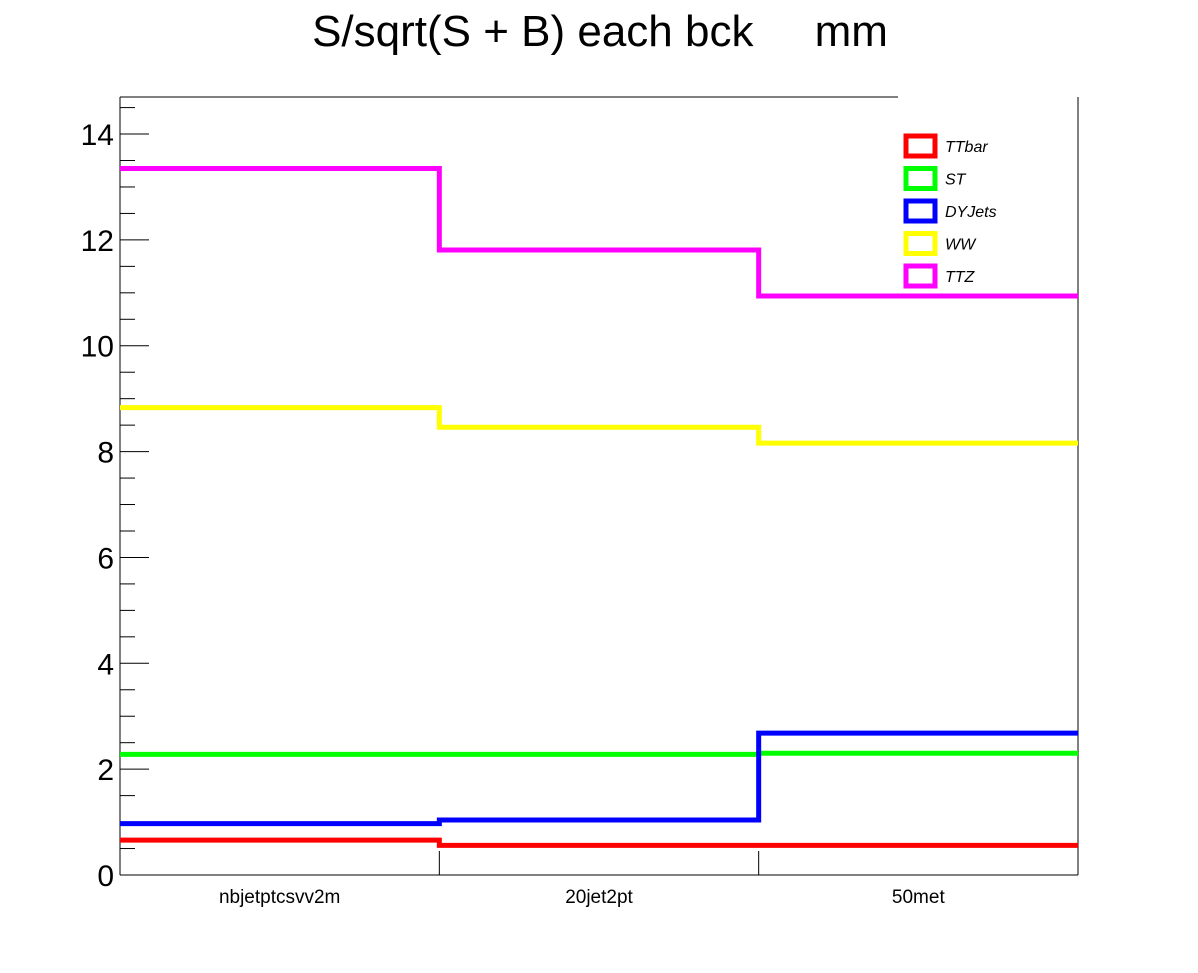  What do you see at coordinates (97, 135) in the screenshot?
I see `y-tick-label: 14` at bounding box center [97, 135].